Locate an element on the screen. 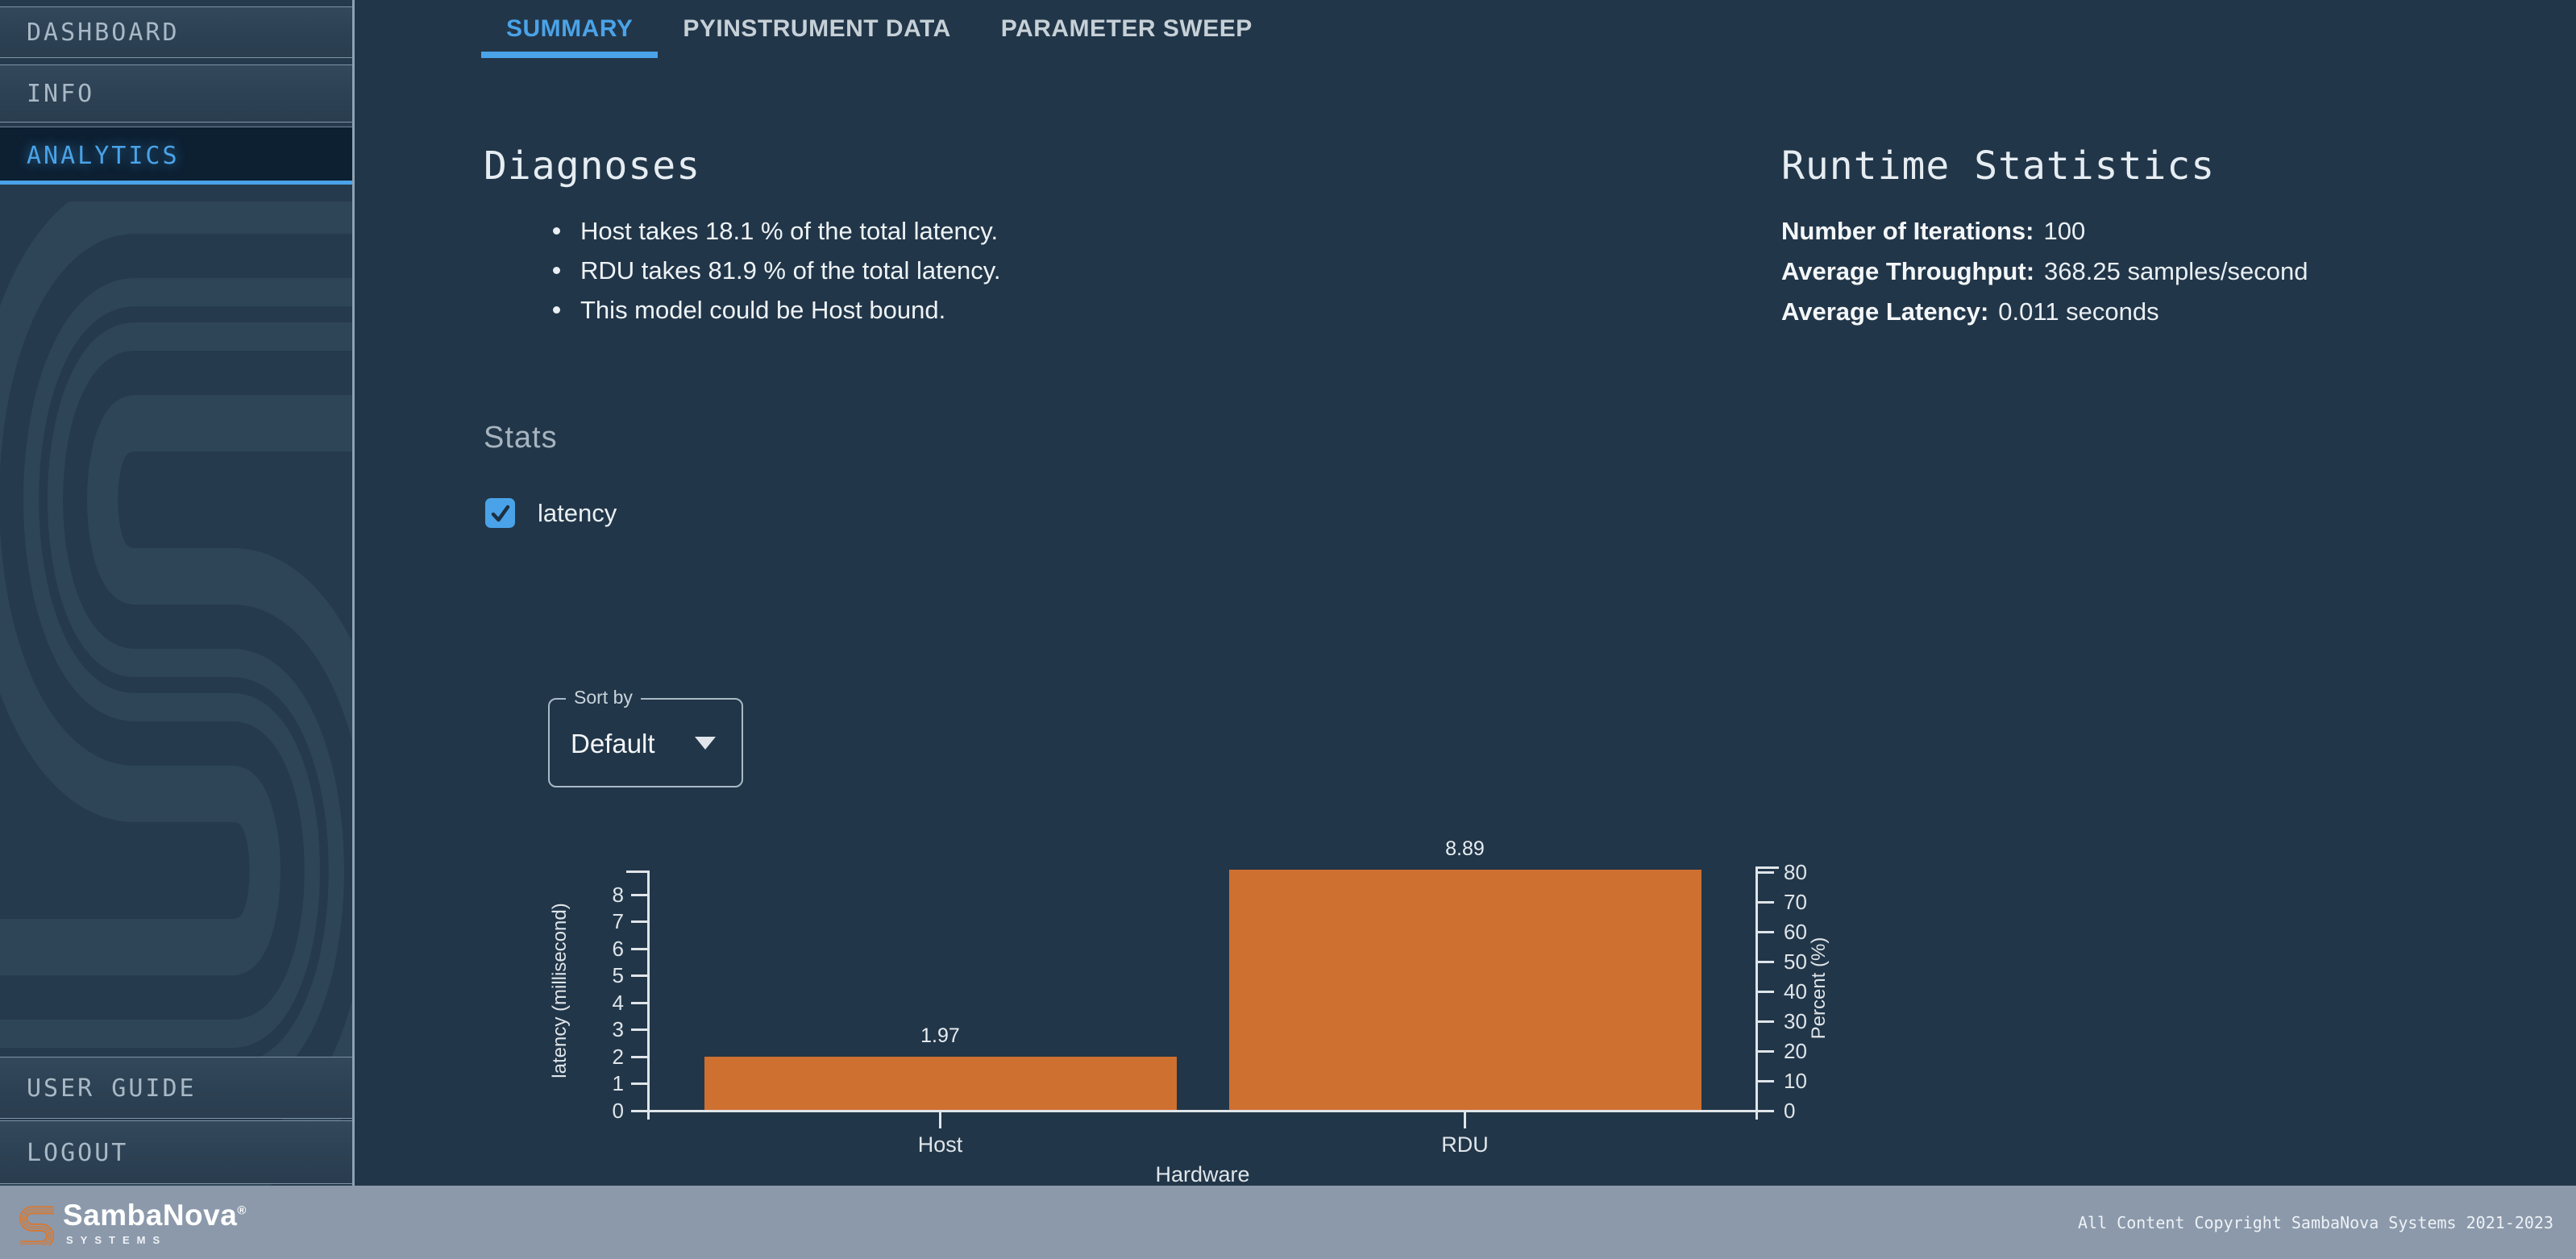 Image resolution: width=2576 pixels, height=1259 pixels. checkmark-icon is located at coordinates (500, 513).